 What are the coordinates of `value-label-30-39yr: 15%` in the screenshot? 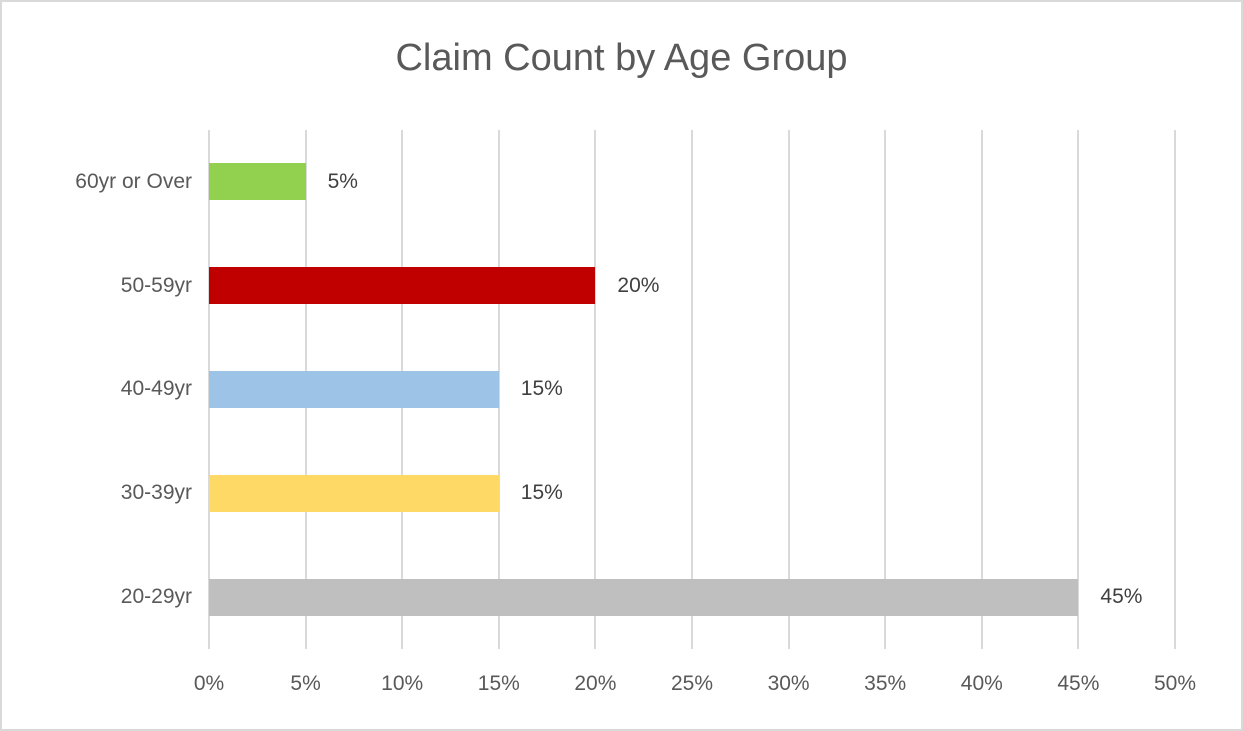 It's located at (541, 493).